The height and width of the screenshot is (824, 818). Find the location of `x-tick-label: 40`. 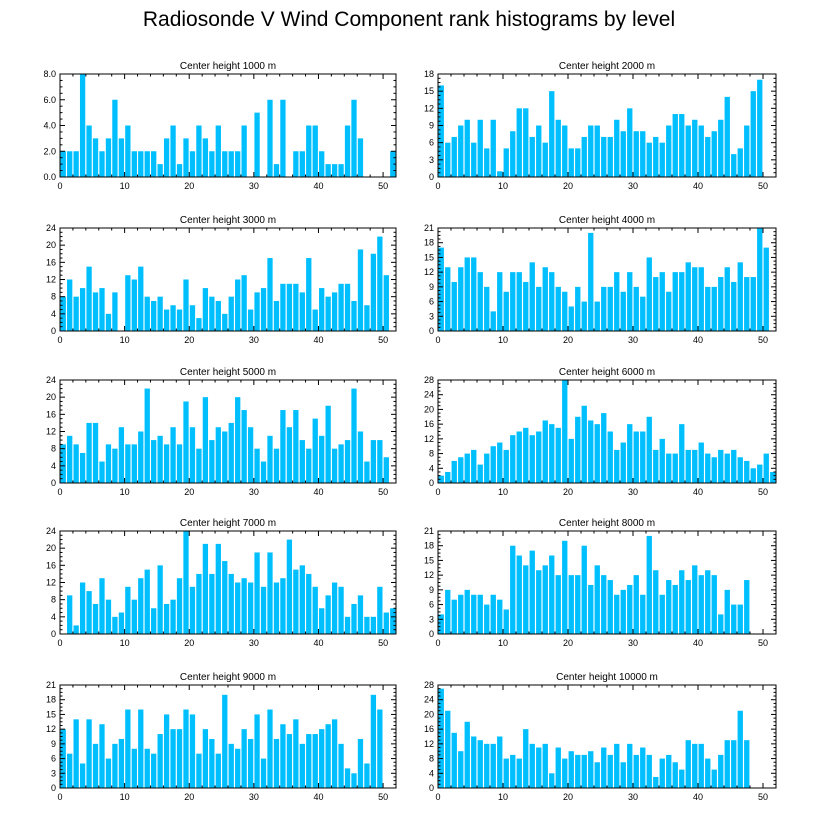

x-tick-label: 40 is located at coordinates (698, 643).